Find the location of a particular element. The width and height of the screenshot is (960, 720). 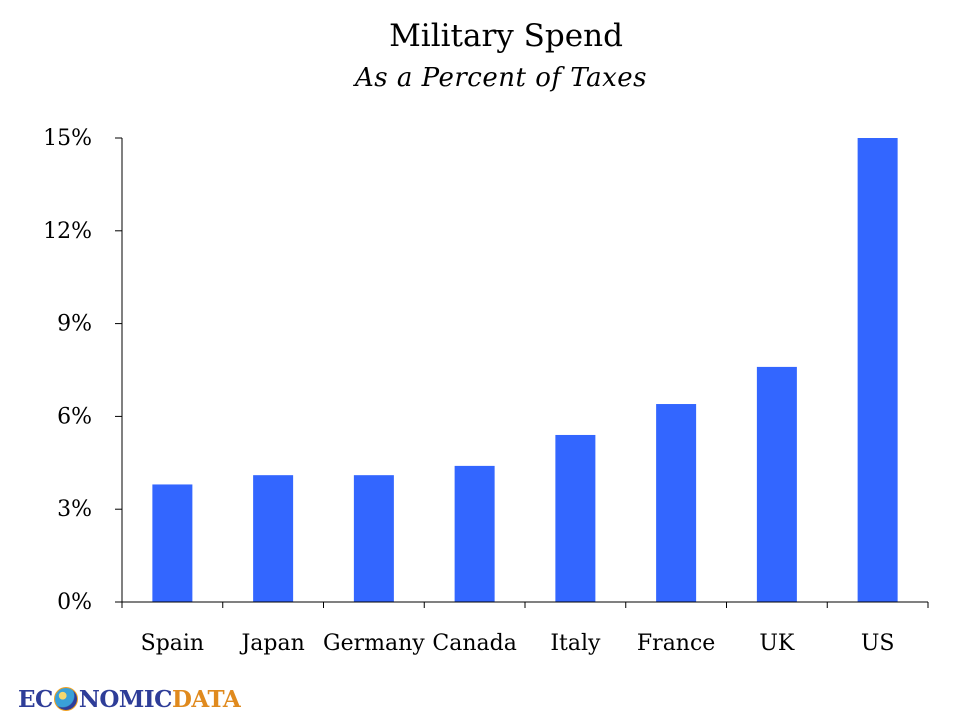

bar-us is located at coordinates (877, 370).